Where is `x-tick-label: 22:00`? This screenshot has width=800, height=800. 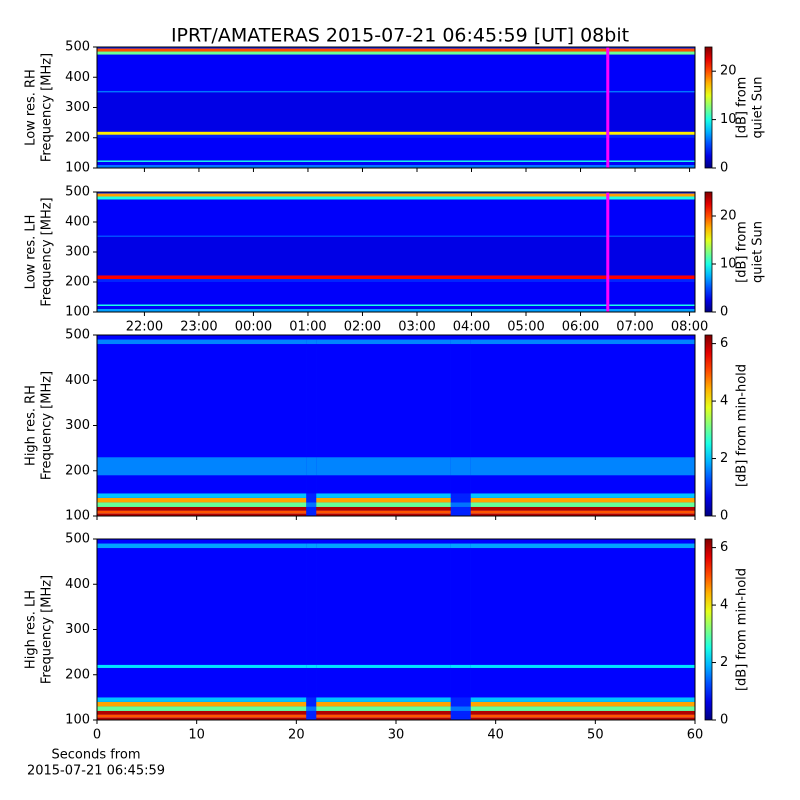 x-tick-label: 22:00 is located at coordinates (144, 327).